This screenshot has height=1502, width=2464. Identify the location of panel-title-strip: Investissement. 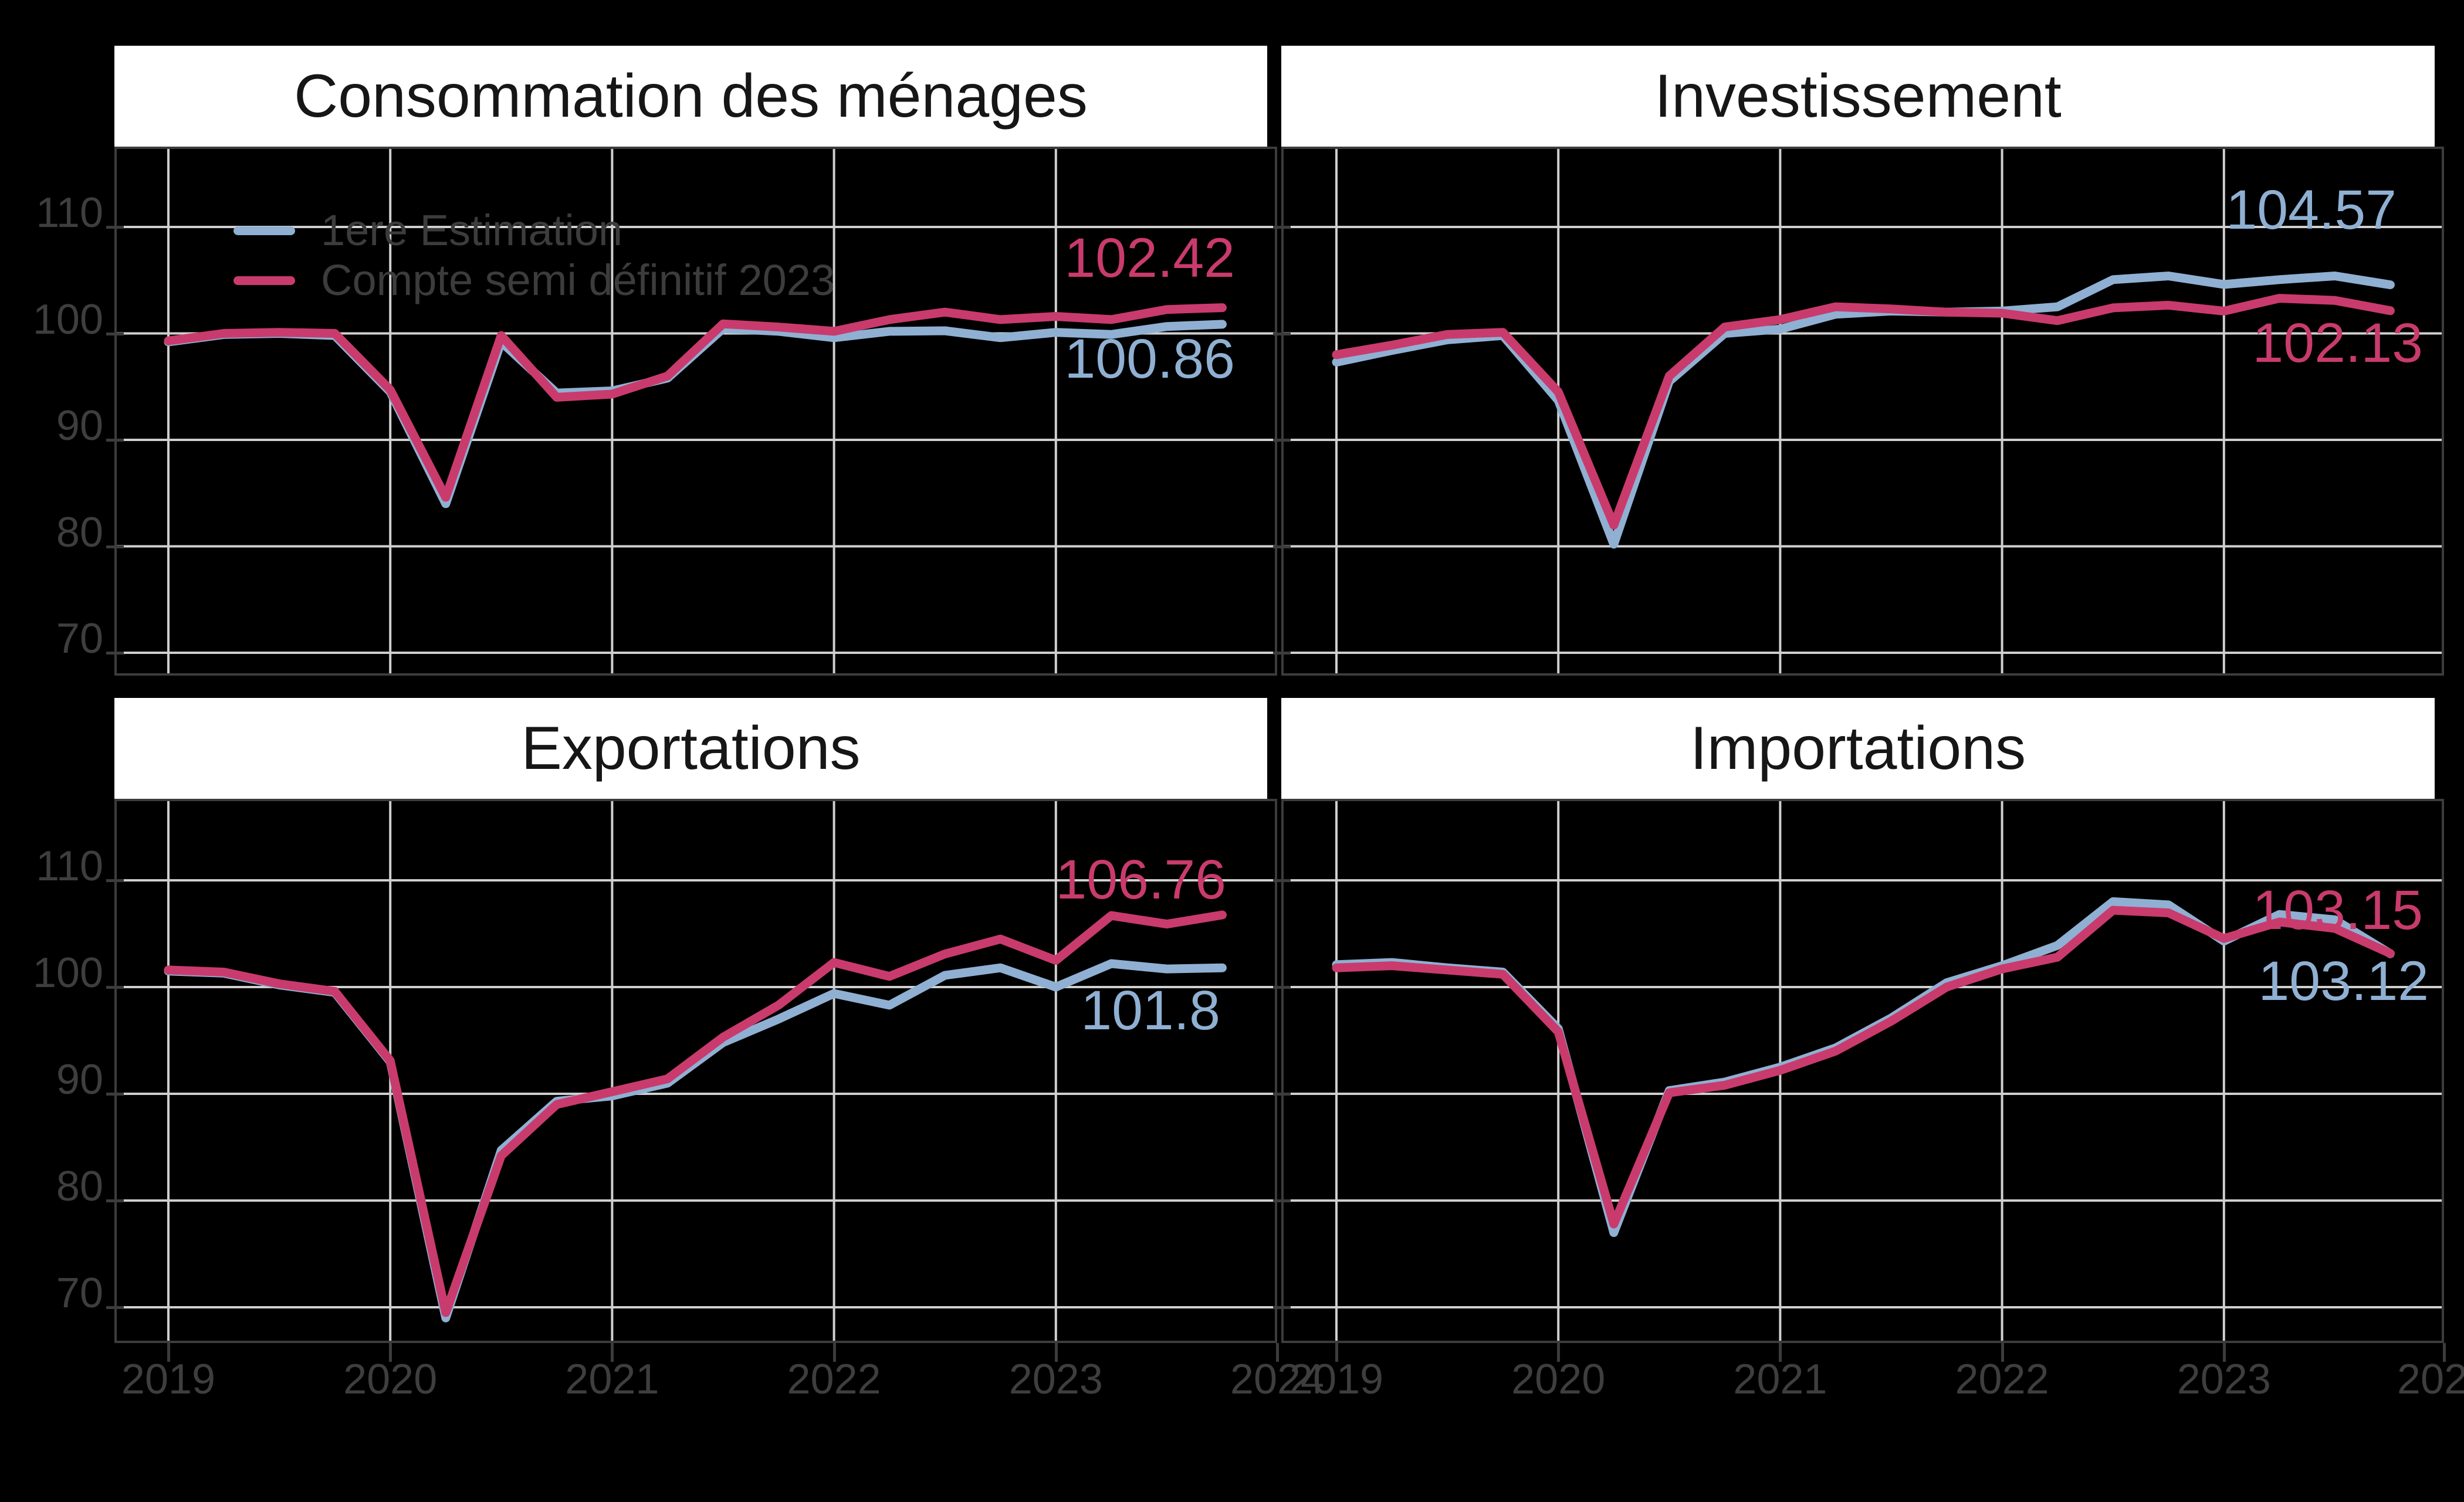
(1858, 96).